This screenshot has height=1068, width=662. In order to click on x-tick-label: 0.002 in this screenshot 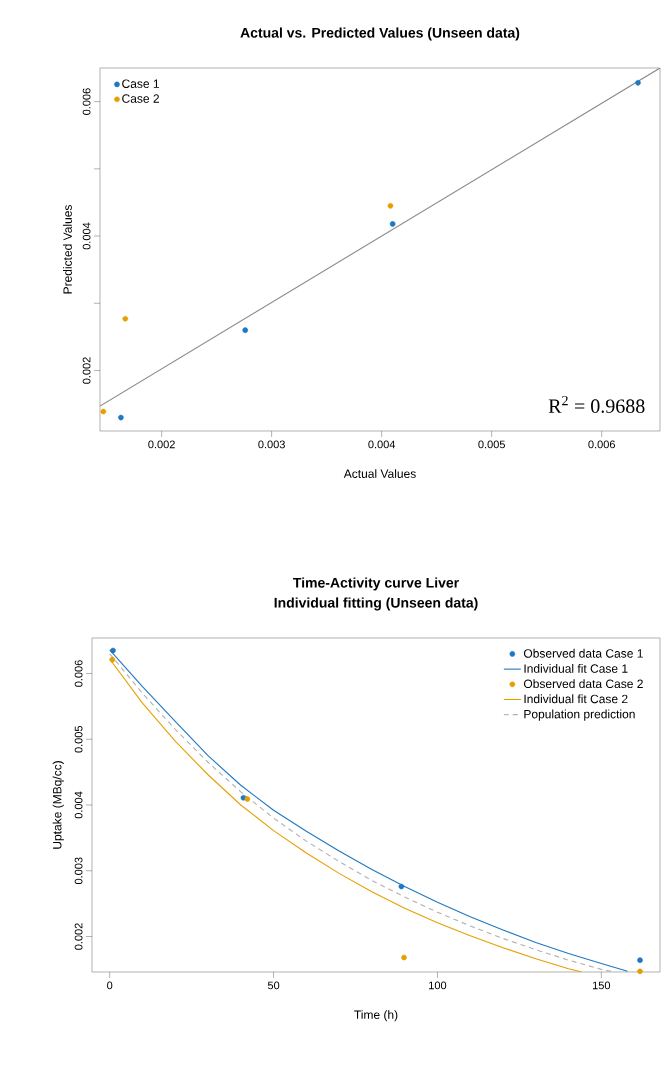, I will do `click(161, 444)`.